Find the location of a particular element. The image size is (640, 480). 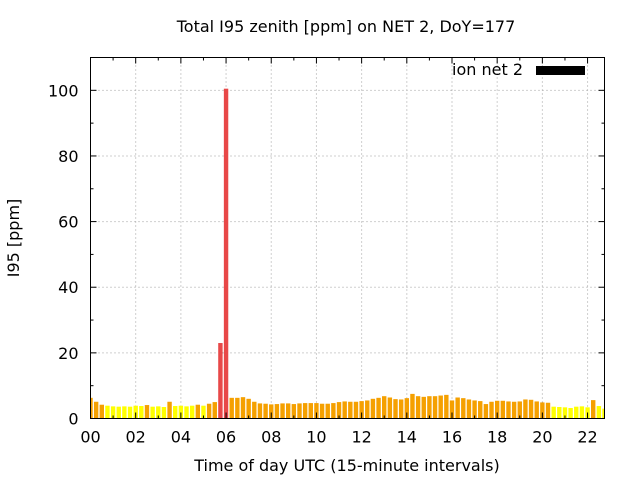

legend: ion net 2 is located at coordinates (518, 69).